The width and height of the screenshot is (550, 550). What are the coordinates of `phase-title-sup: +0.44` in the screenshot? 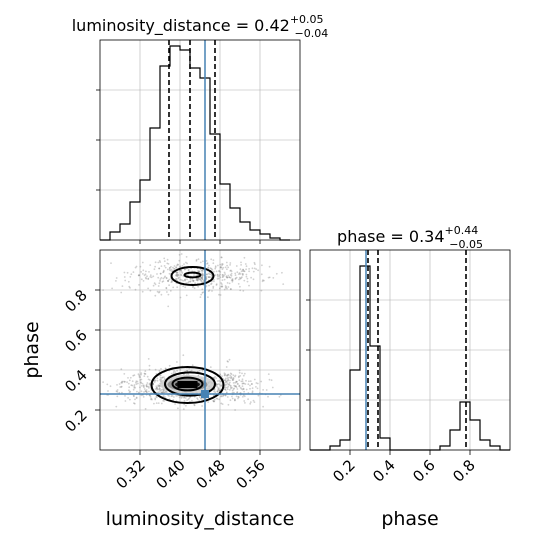 It's located at (462, 230).